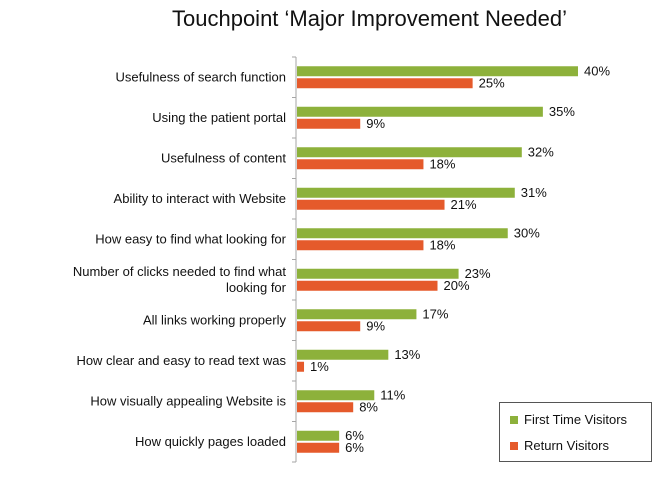  Describe the element at coordinates (318, 435) in the screenshot. I see `bar-first-time-how-quickly-pages-loaded` at that location.